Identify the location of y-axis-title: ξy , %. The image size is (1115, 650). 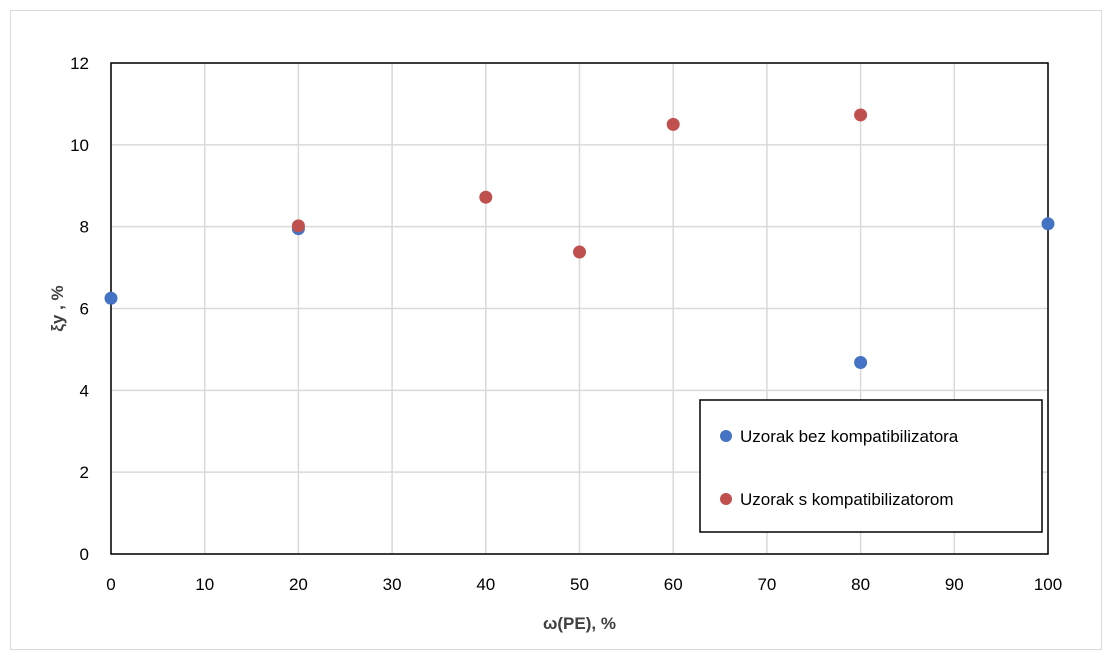
(57, 308).